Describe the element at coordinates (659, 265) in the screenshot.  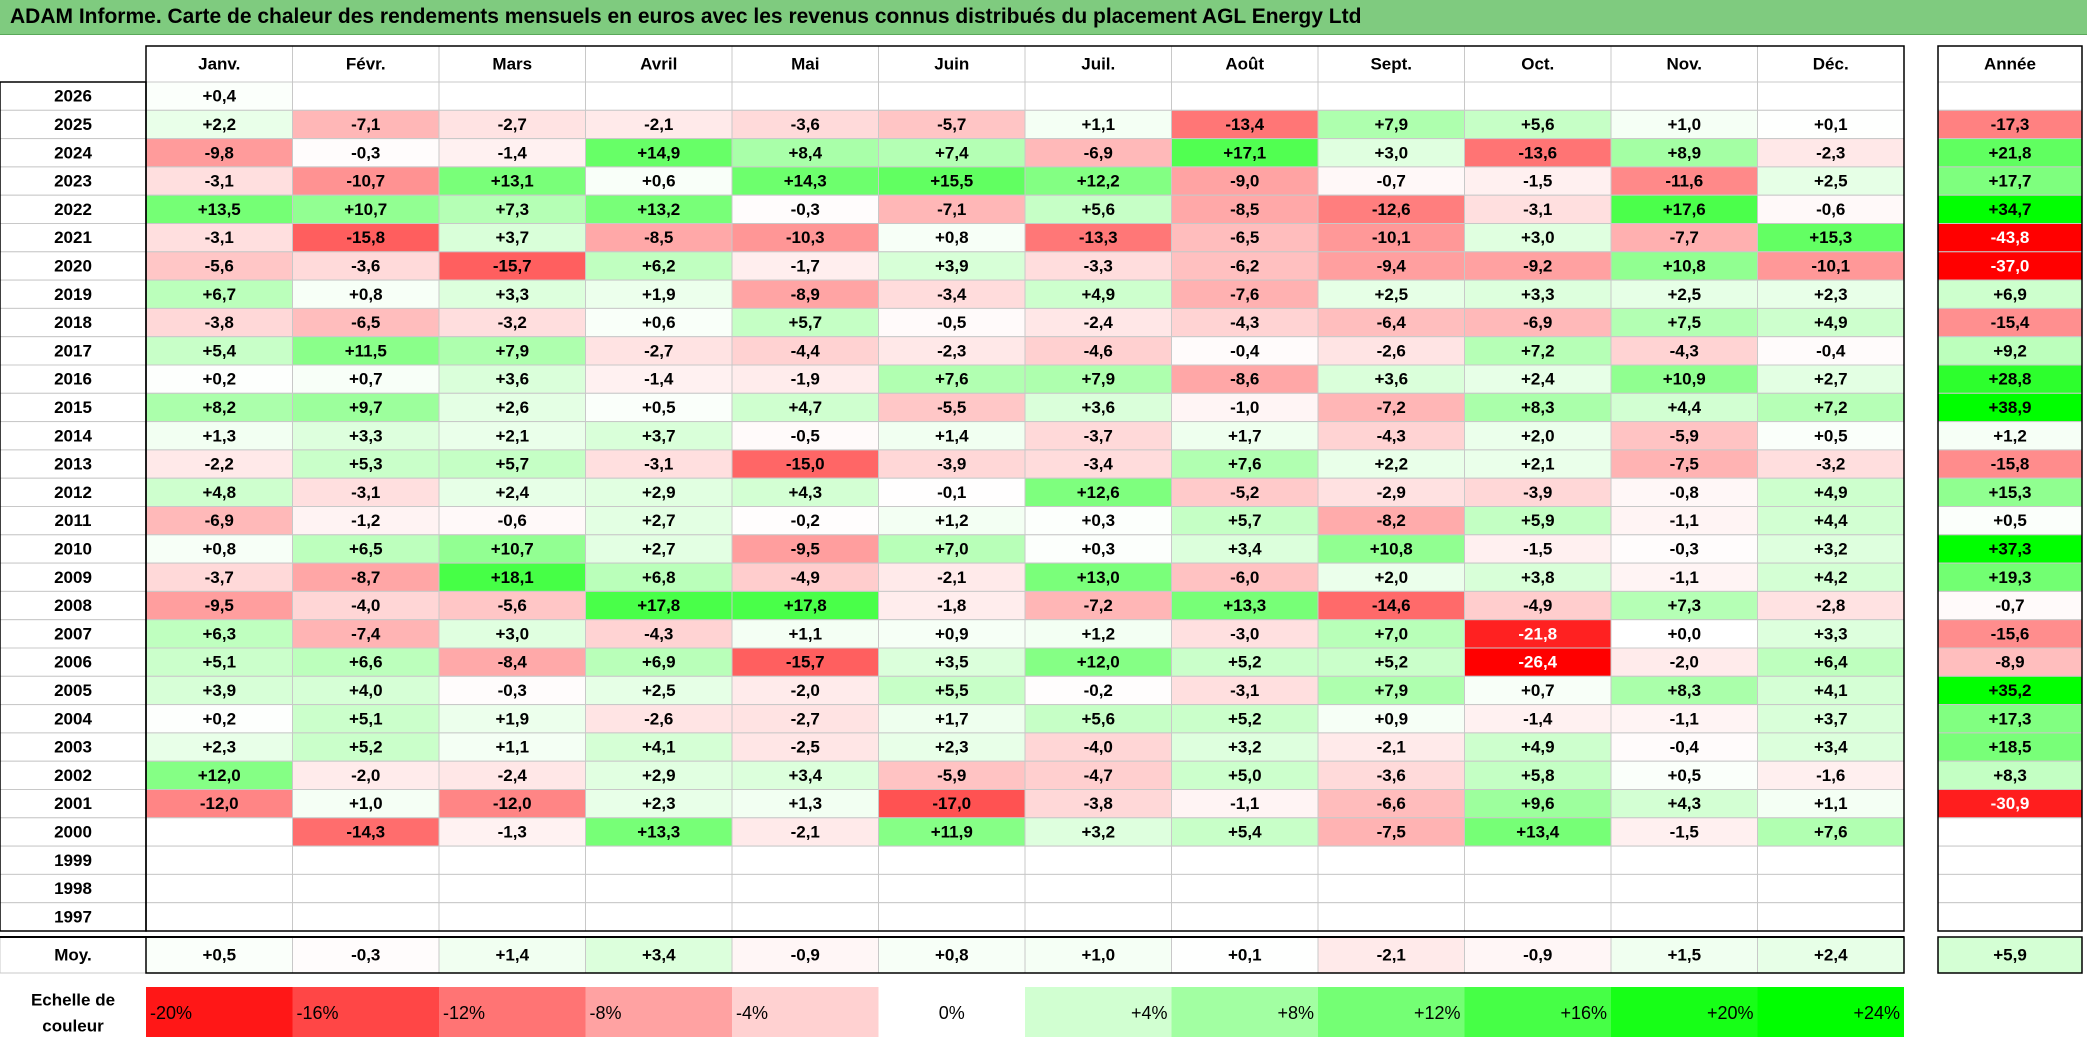
I see `cell-value: +6,2` at that location.